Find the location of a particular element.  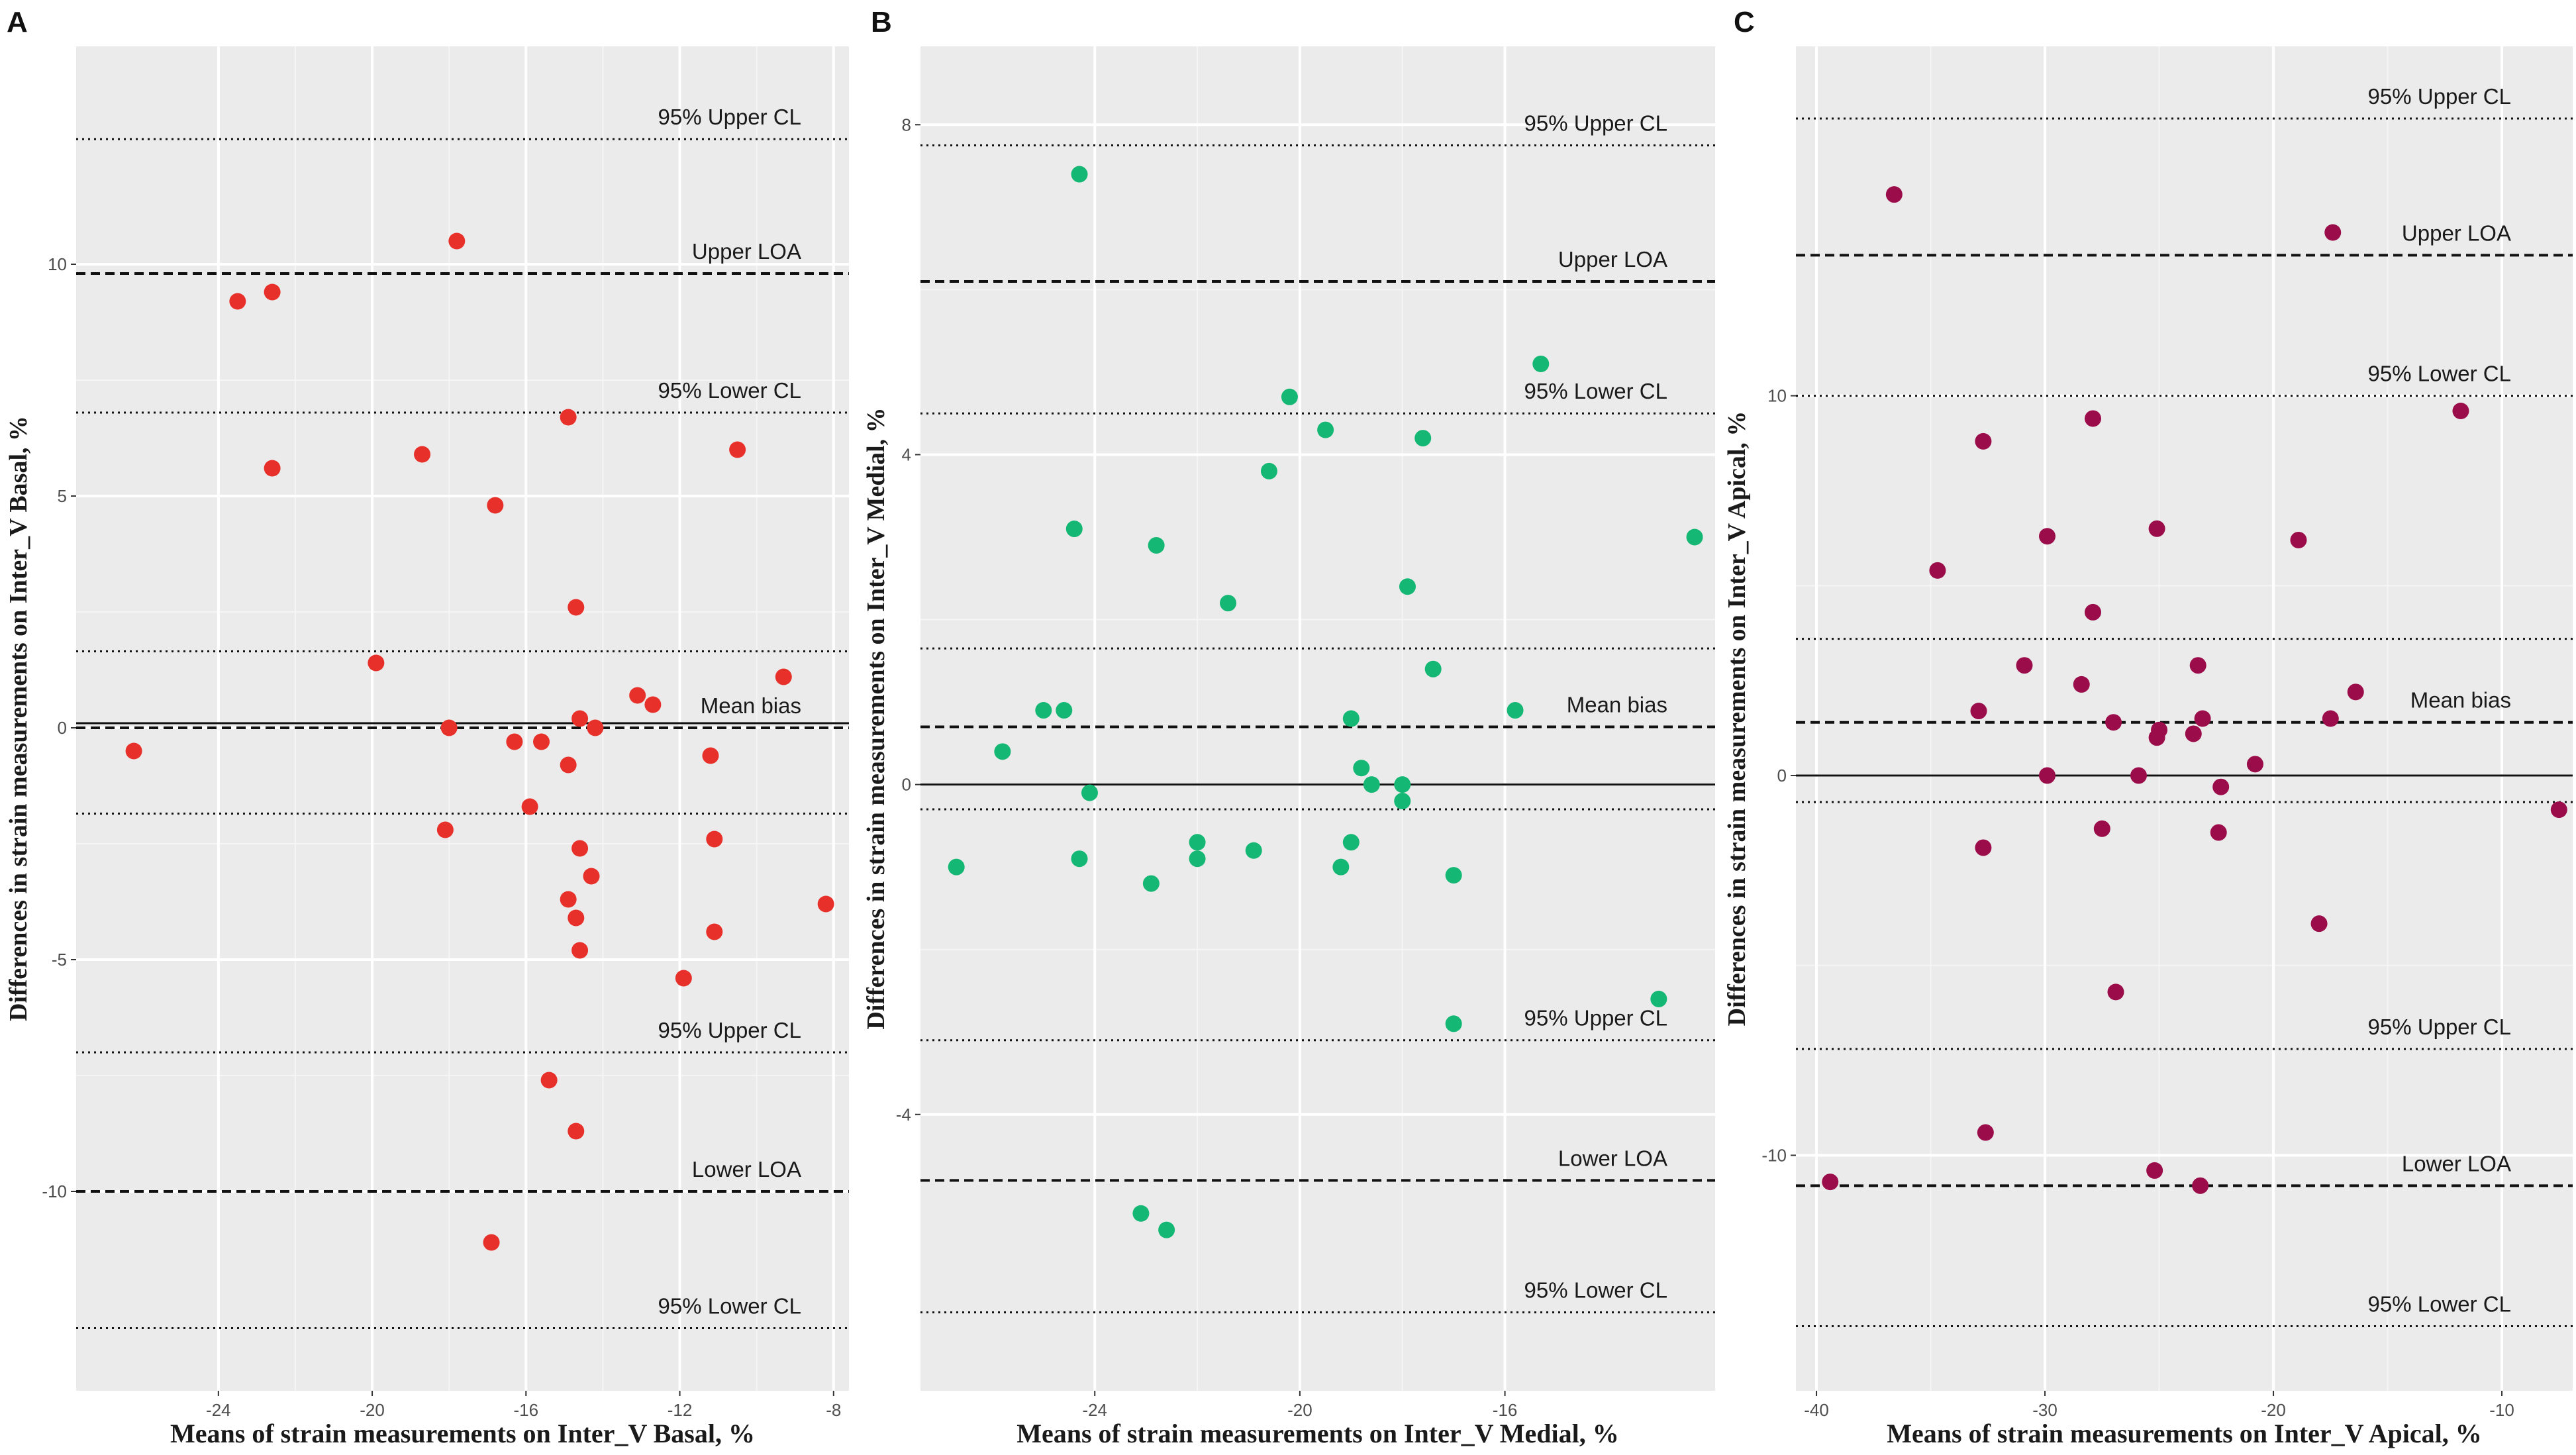

panel-c-ytick-label: 10 is located at coordinates (1777, 396).